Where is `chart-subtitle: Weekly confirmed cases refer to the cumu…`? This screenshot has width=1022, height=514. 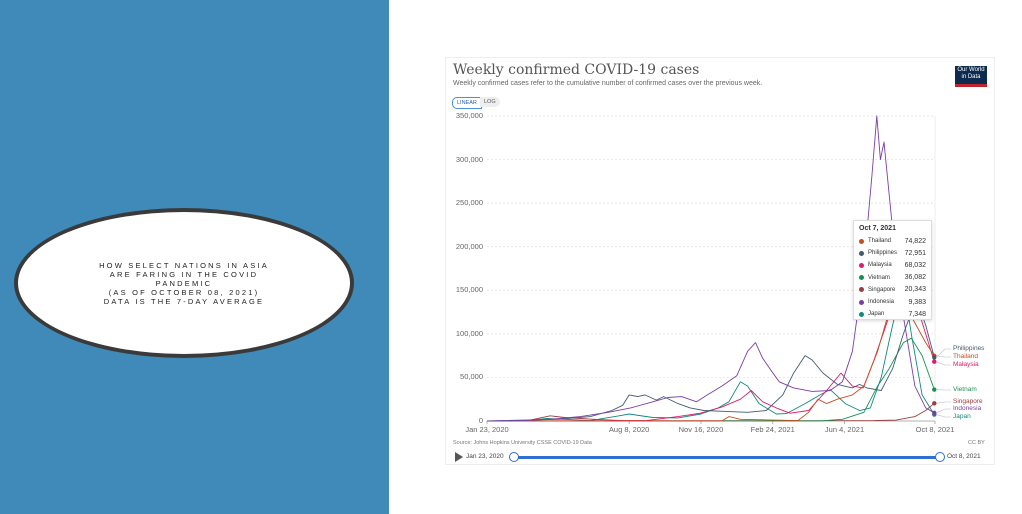
chart-subtitle: Weekly confirmed cases refer to the cumu… is located at coordinates (608, 83).